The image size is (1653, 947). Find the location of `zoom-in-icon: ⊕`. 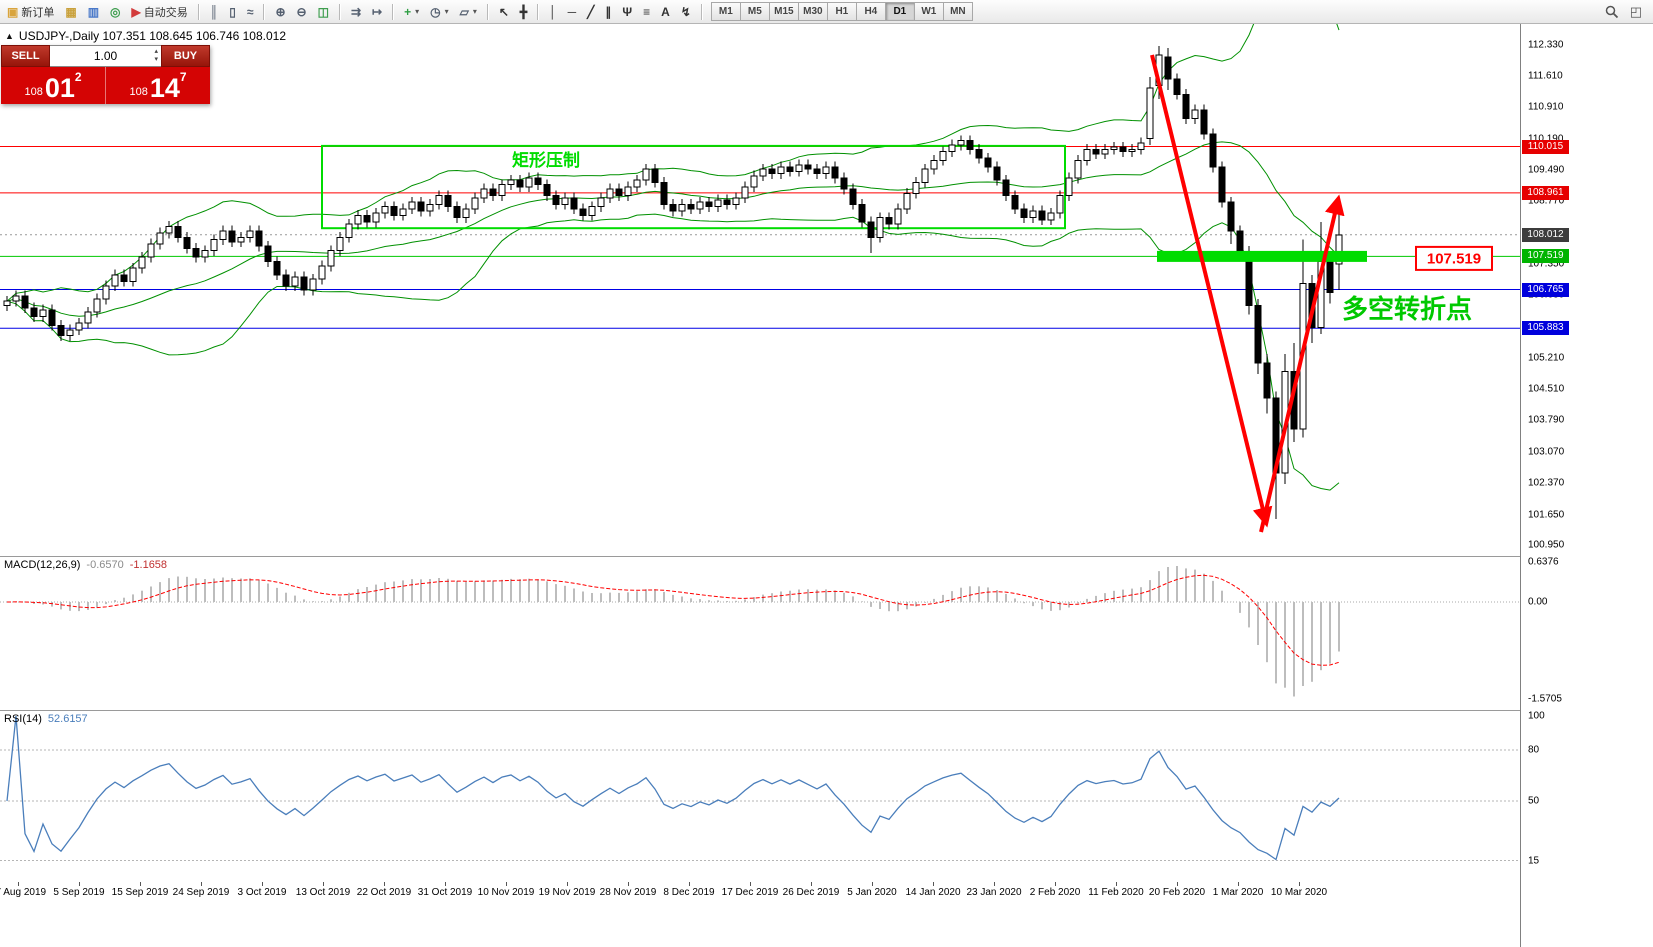

zoom-in-icon: ⊕ is located at coordinates (280, 12).